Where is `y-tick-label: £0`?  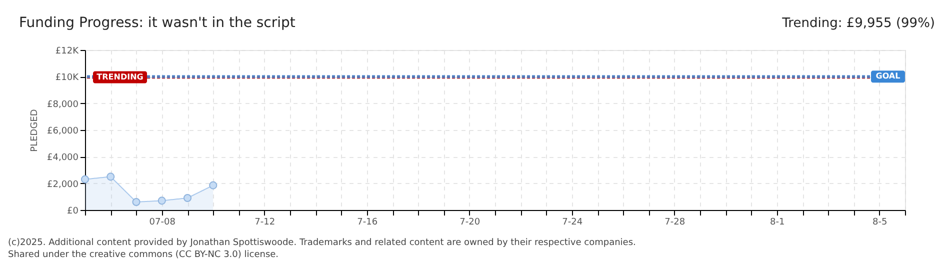 y-tick-label: £0 is located at coordinates (73, 211).